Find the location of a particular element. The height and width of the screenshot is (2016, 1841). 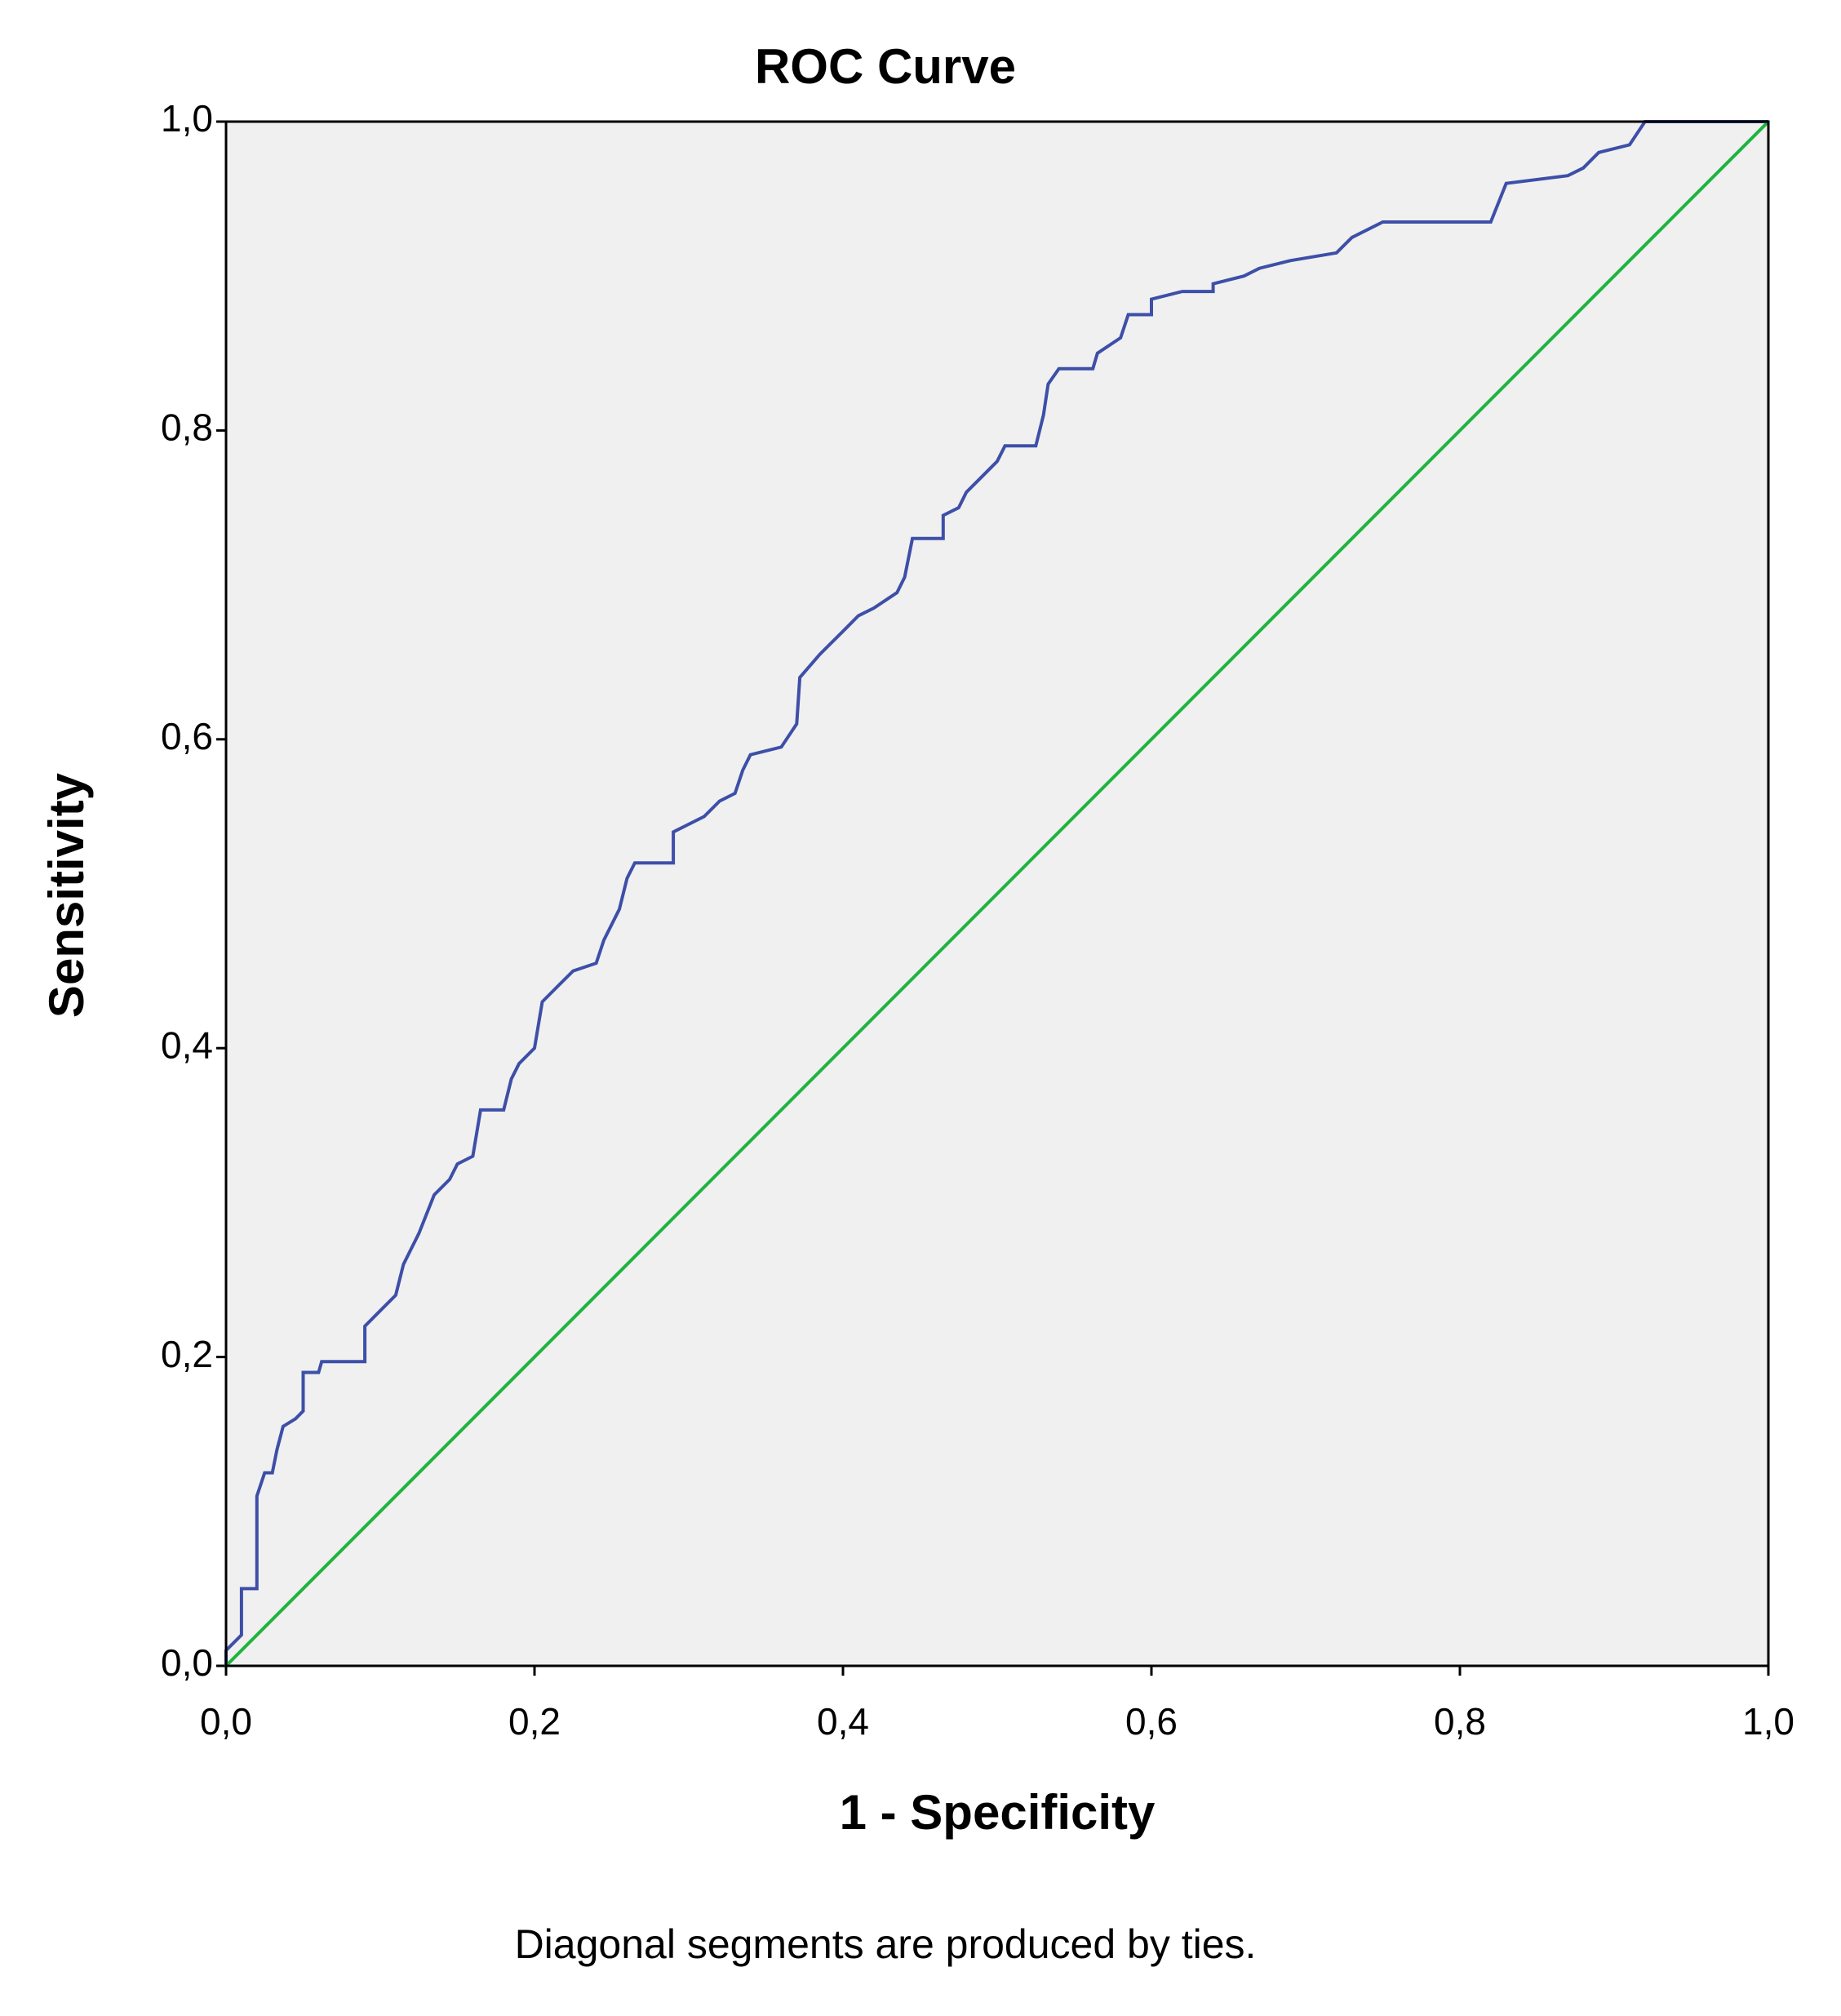

y-tick-label: 1,0 is located at coordinates (187, 119).